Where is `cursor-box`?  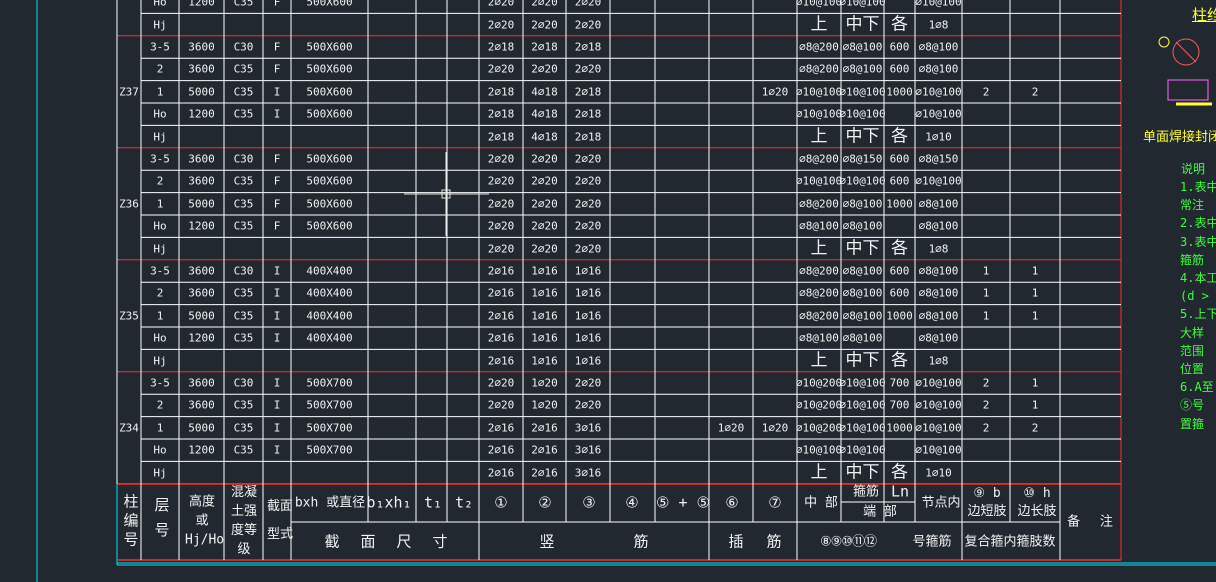
cursor-box is located at coordinates (446, 194).